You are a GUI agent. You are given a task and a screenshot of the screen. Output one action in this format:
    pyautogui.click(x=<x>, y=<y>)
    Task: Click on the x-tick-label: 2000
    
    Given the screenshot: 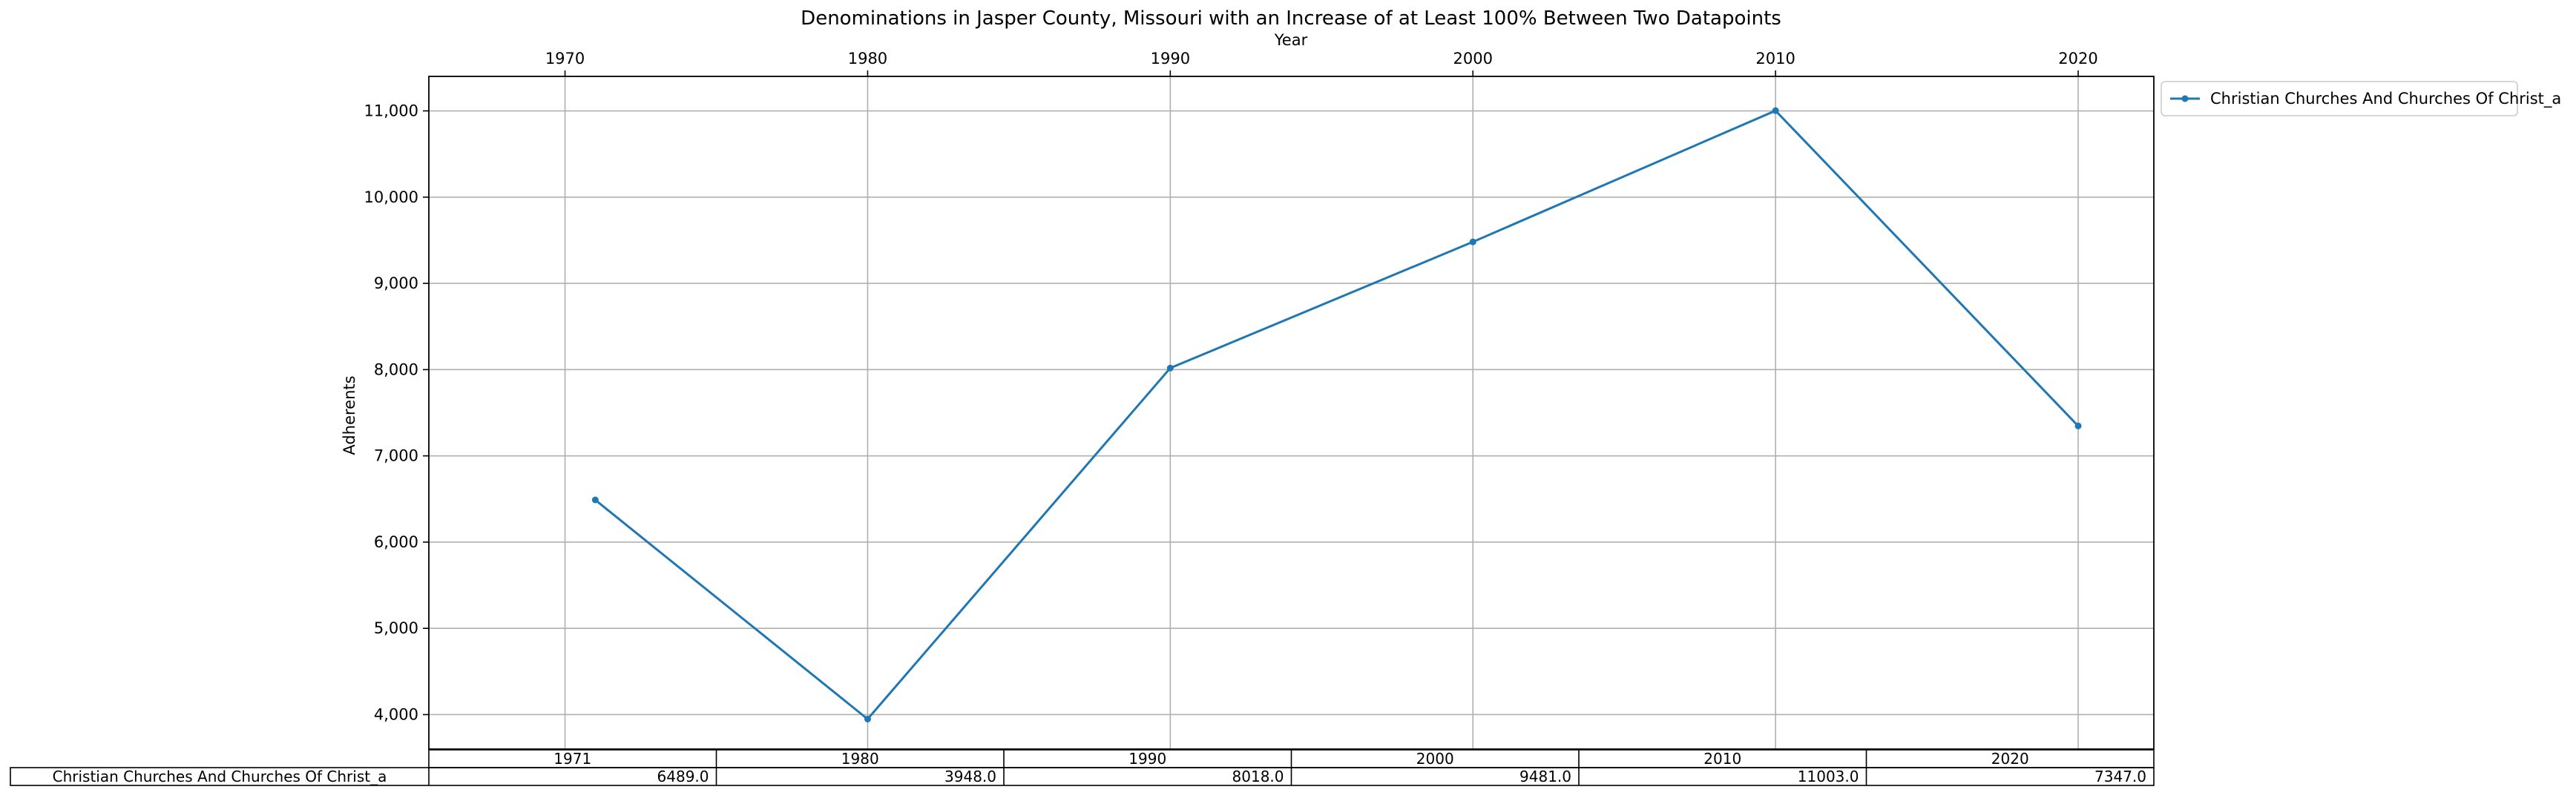 What is the action you would take?
    pyautogui.click(x=1473, y=58)
    